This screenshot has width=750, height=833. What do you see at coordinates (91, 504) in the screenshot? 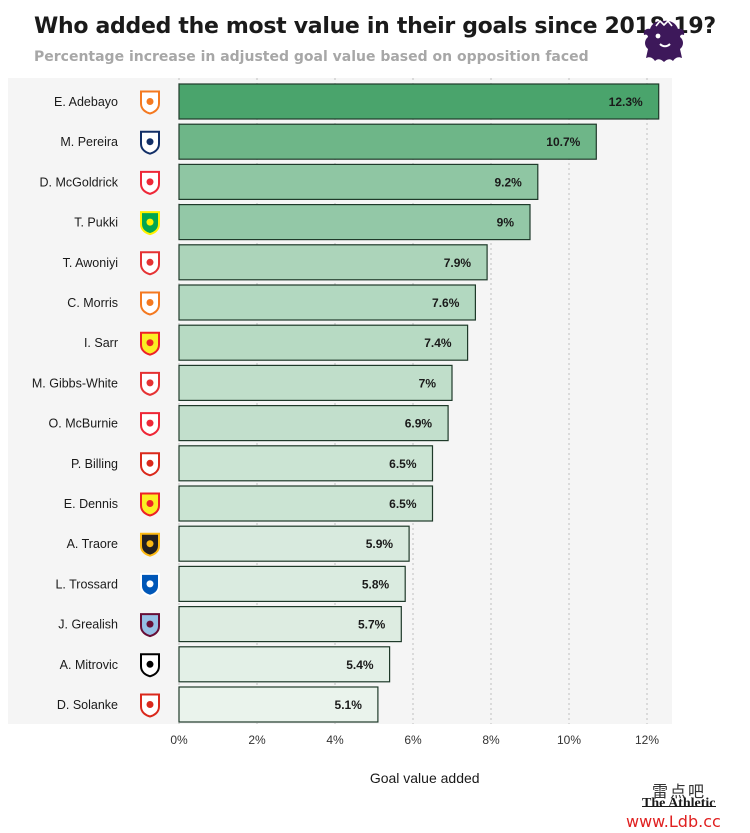
I see `player-name: E. Dennis` at bounding box center [91, 504].